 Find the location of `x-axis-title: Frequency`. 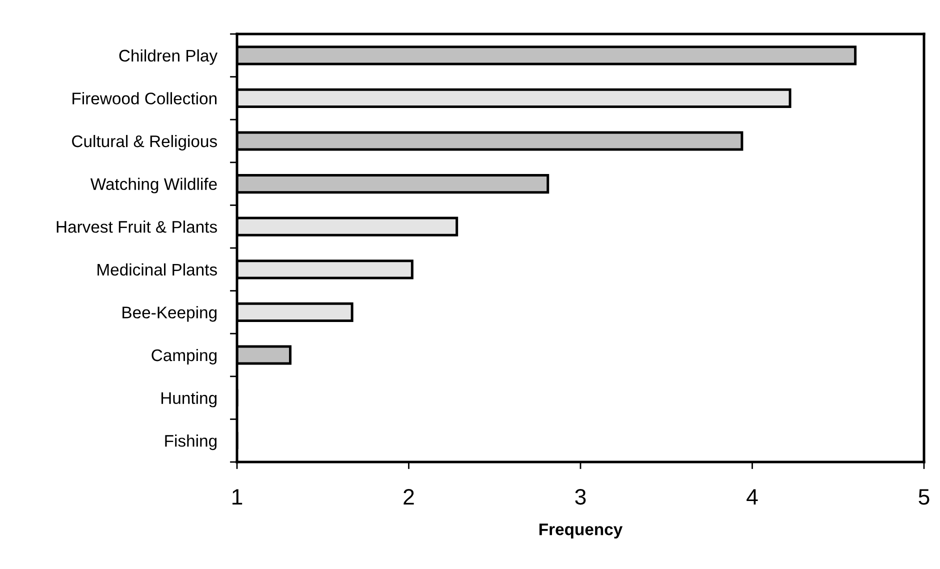

x-axis-title: Frequency is located at coordinates (581, 531).